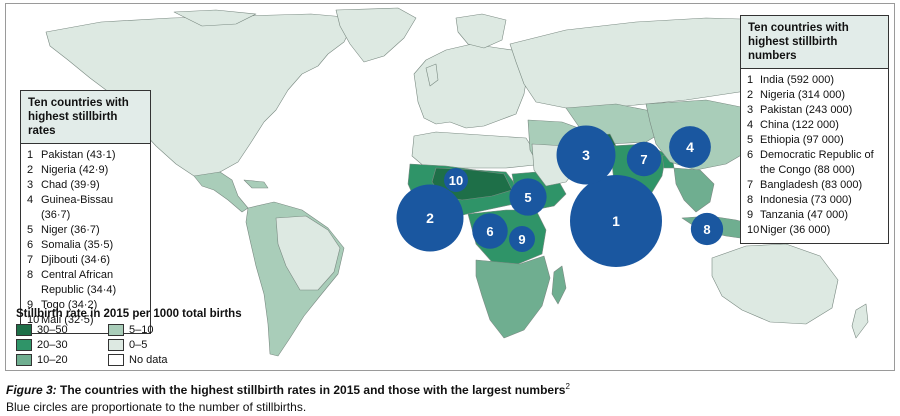  Describe the element at coordinates (63, 185) in the screenshot. I see `list-item: 3 Chad (39·9)` at that location.